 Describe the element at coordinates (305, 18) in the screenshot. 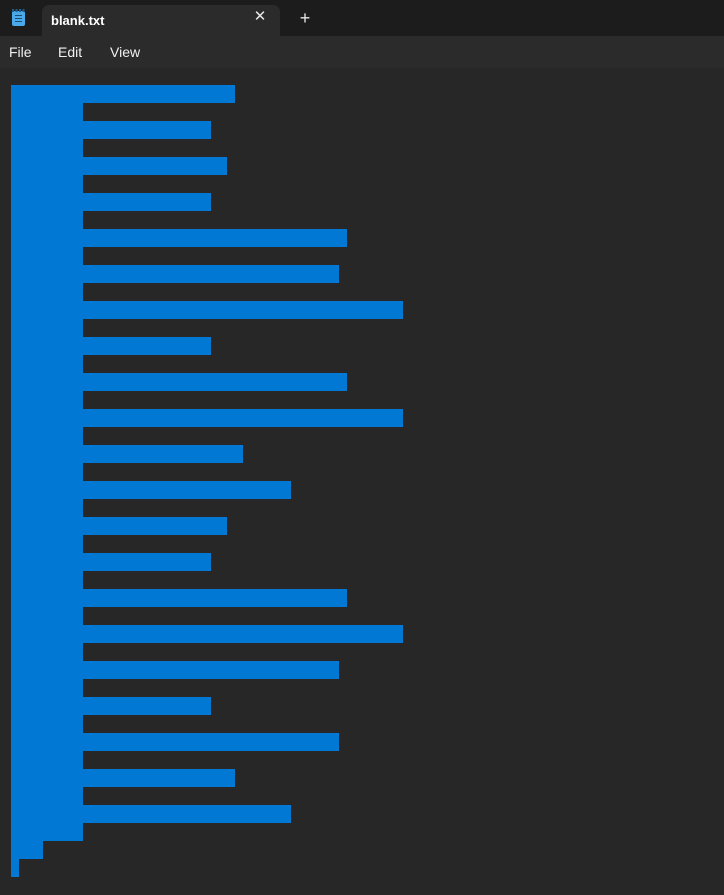

I see `new-tab-button: +` at that location.